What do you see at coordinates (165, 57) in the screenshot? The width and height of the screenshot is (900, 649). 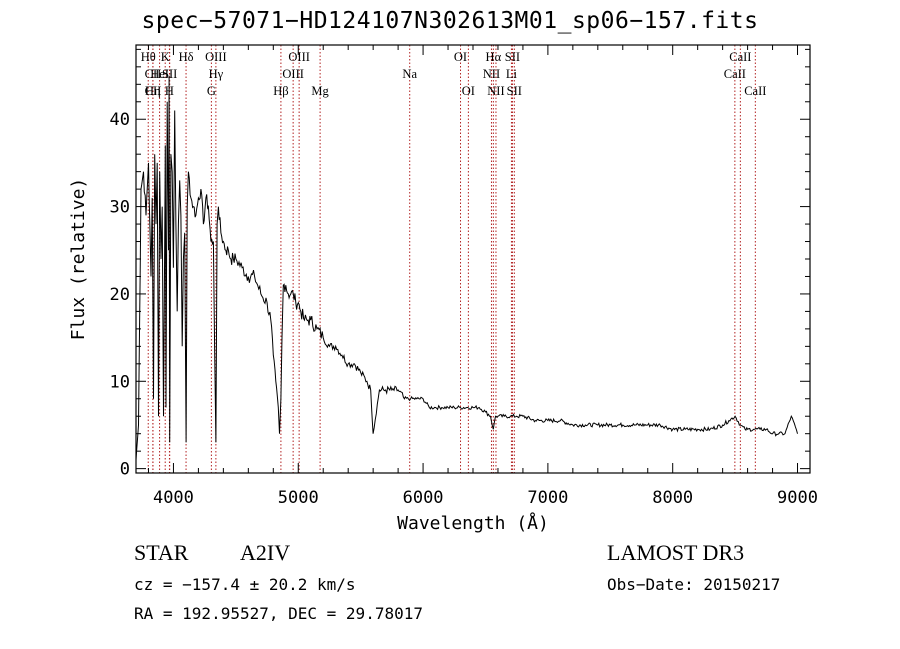 I see `spectral-line-label: K` at bounding box center [165, 57].